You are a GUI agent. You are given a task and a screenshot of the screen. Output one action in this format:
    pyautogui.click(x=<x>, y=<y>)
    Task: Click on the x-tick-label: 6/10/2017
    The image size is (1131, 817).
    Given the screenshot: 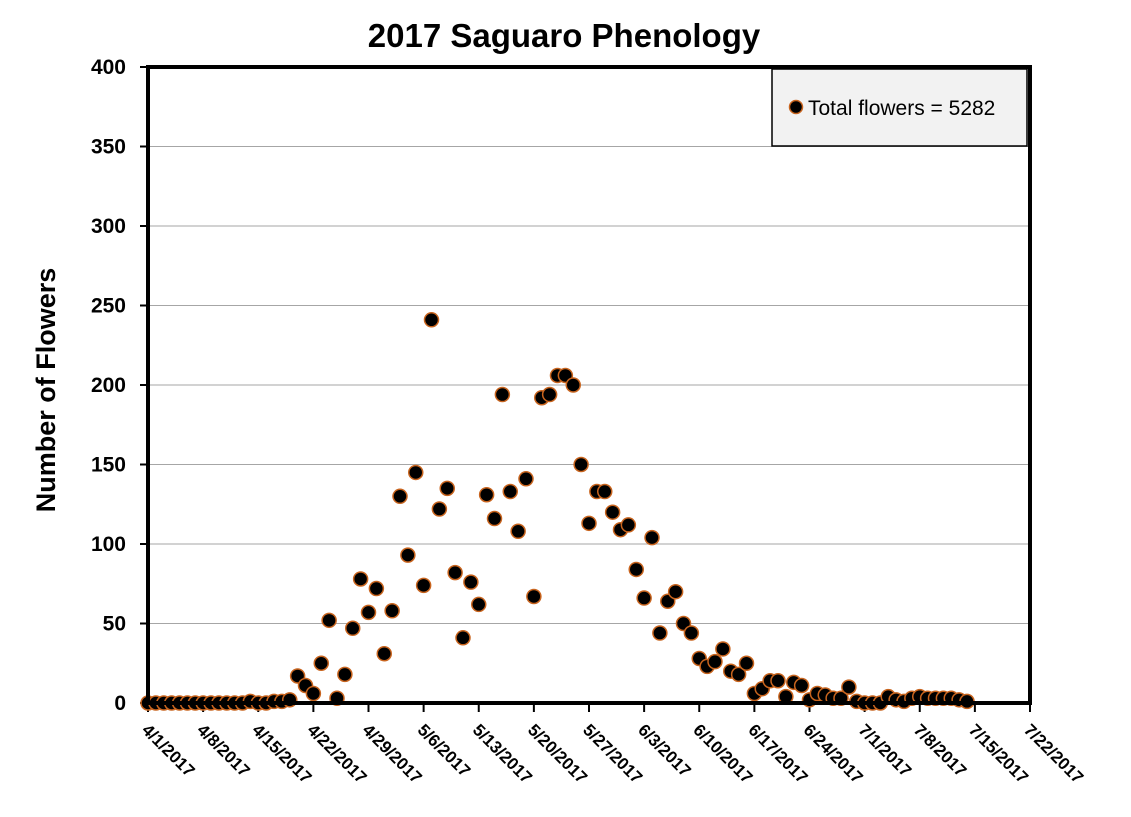 What is the action you would take?
    pyautogui.click(x=722, y=753)
    